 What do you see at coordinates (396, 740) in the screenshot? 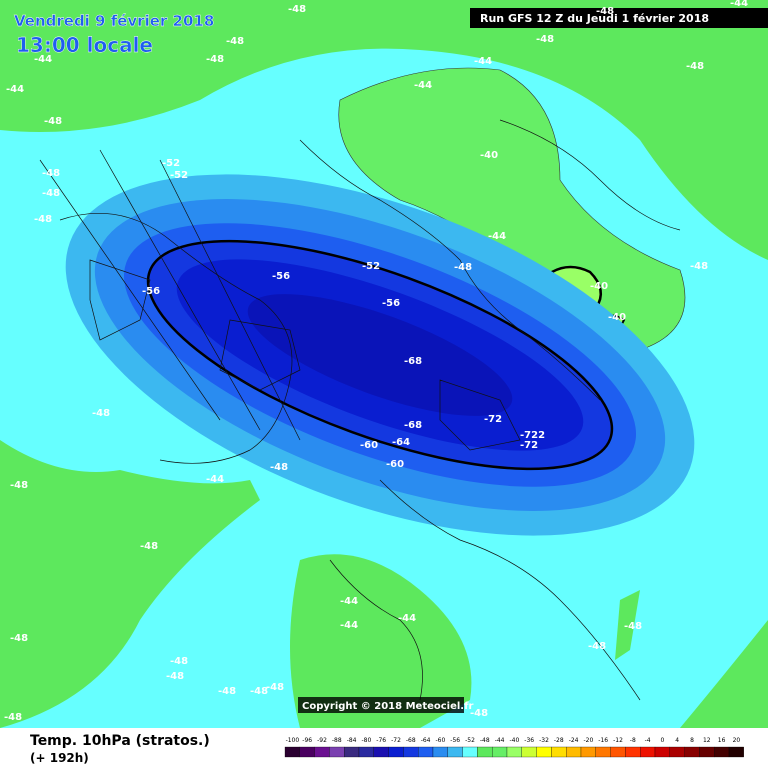
I see `scale-label: -72` at bounding box center [396, 740].